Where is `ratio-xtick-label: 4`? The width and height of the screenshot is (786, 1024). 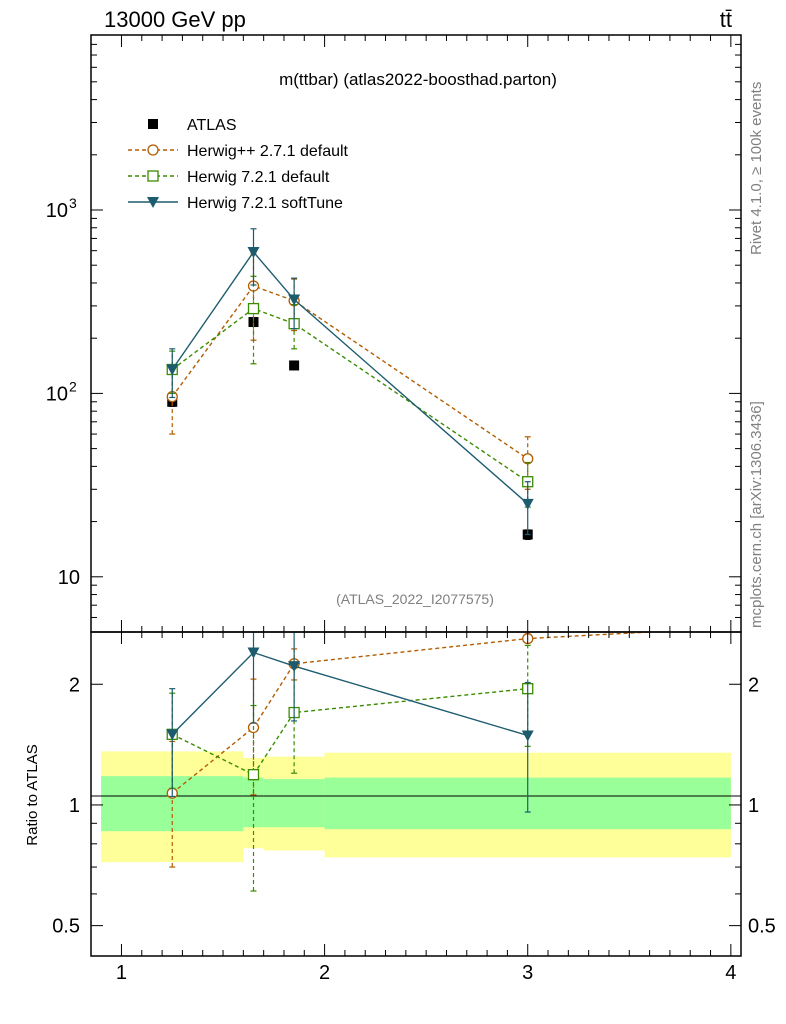
ratio-xtick-label: 4 is located at coordinates (730, 973).